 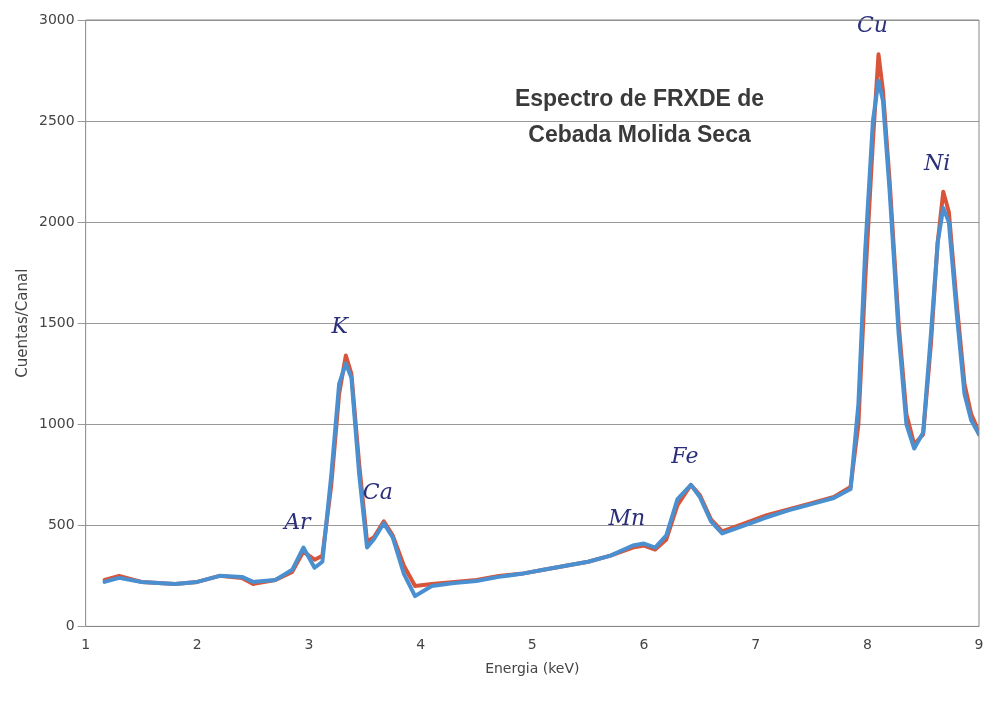 What do you see at coordinates (684, 455) in the screenshot?
I see `annotation: Fe` at bounding box center [684, 455].